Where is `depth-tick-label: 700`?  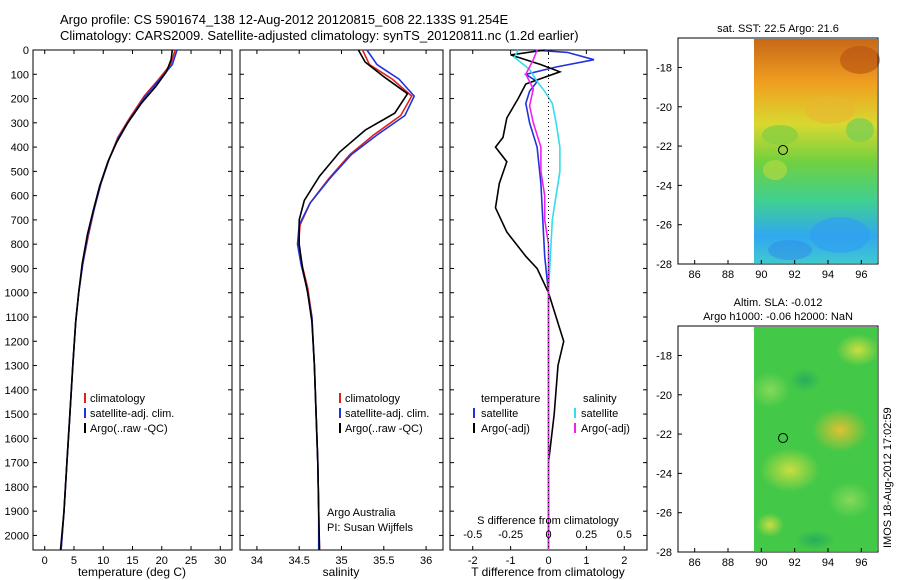 depth-tick-label: 700 is located at coordinates (20, 221).